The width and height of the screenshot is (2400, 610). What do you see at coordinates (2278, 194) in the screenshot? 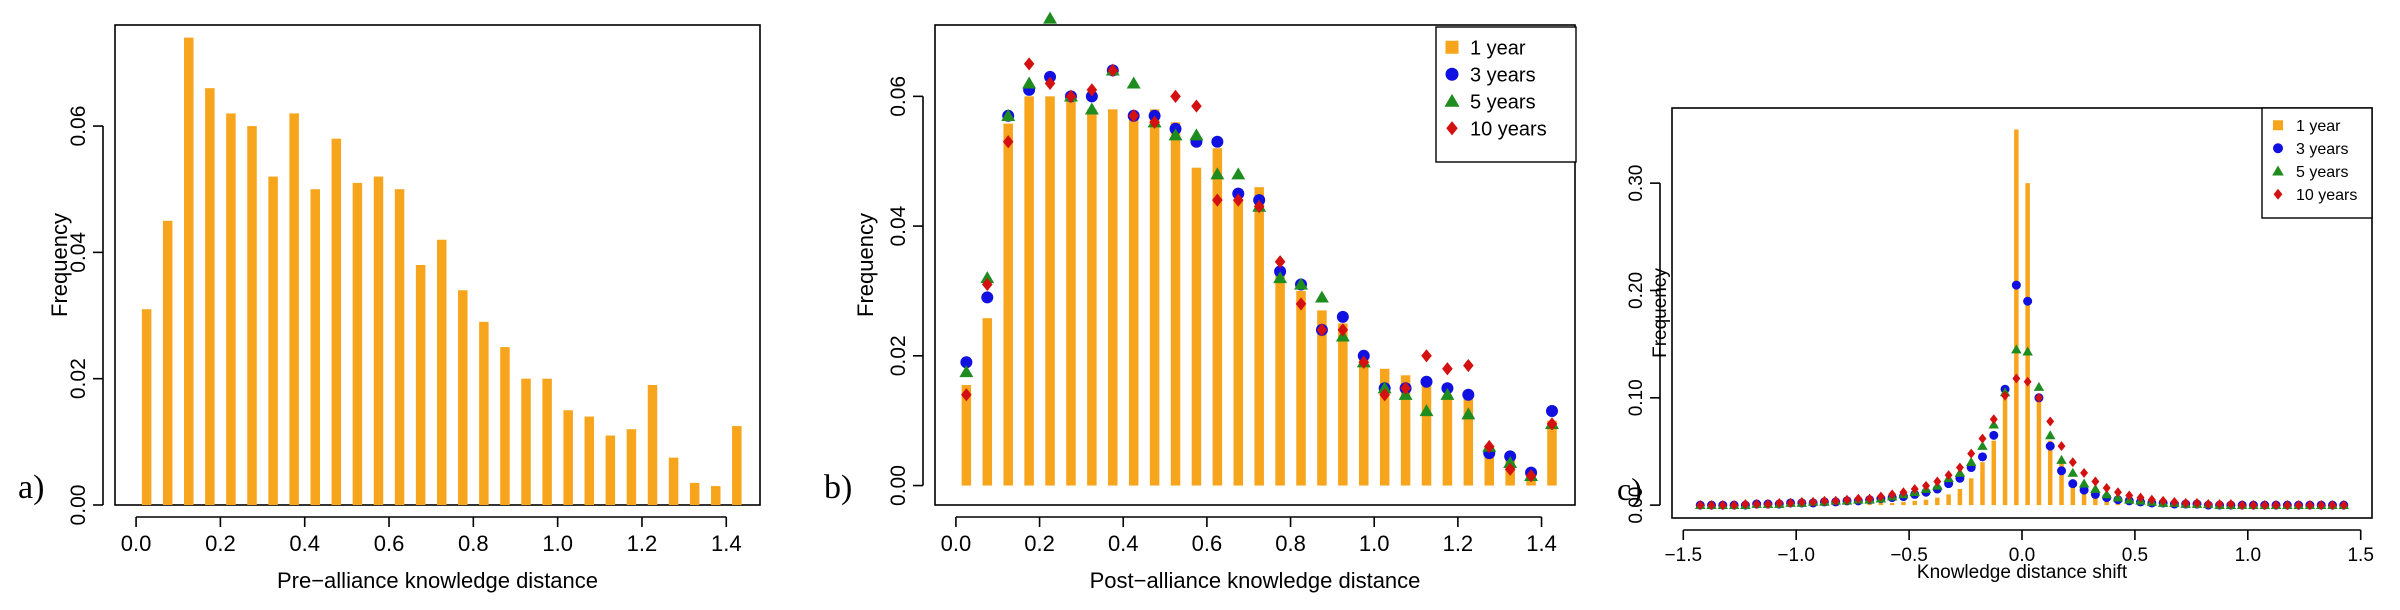
I see `legend-marker-diamond` at bounding box center [2278, 194].